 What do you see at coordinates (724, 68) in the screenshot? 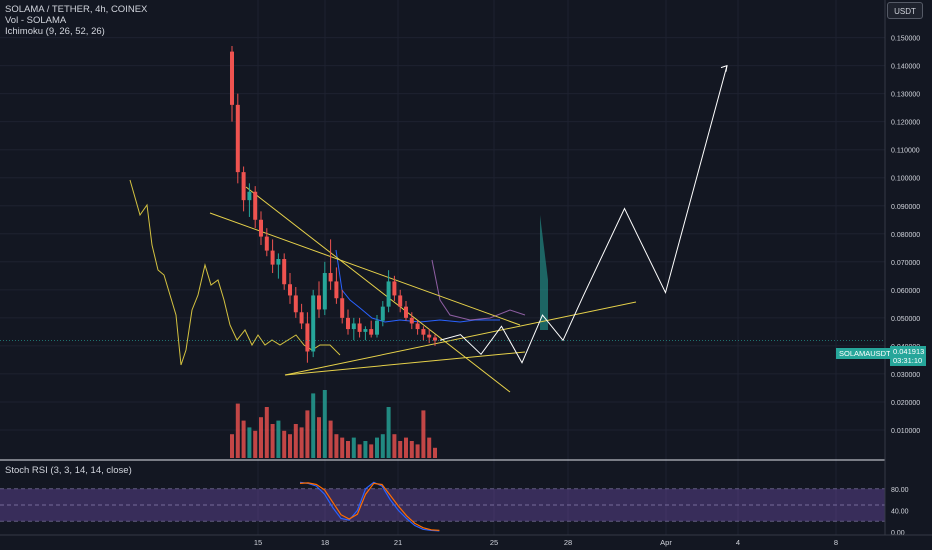
I see `projection-arrowhead` at bounding box center [724, 68].